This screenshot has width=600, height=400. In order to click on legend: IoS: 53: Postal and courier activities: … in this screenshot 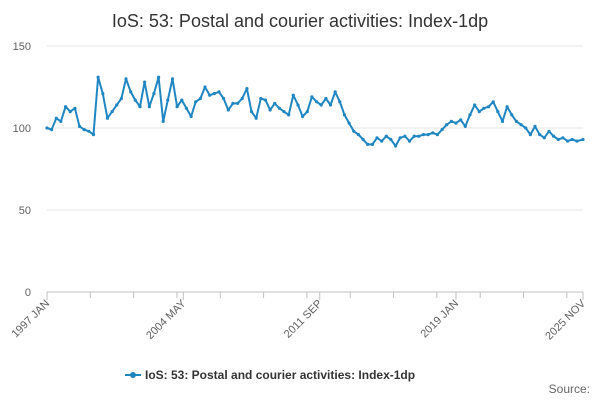, I will do `click(270, 375)`.